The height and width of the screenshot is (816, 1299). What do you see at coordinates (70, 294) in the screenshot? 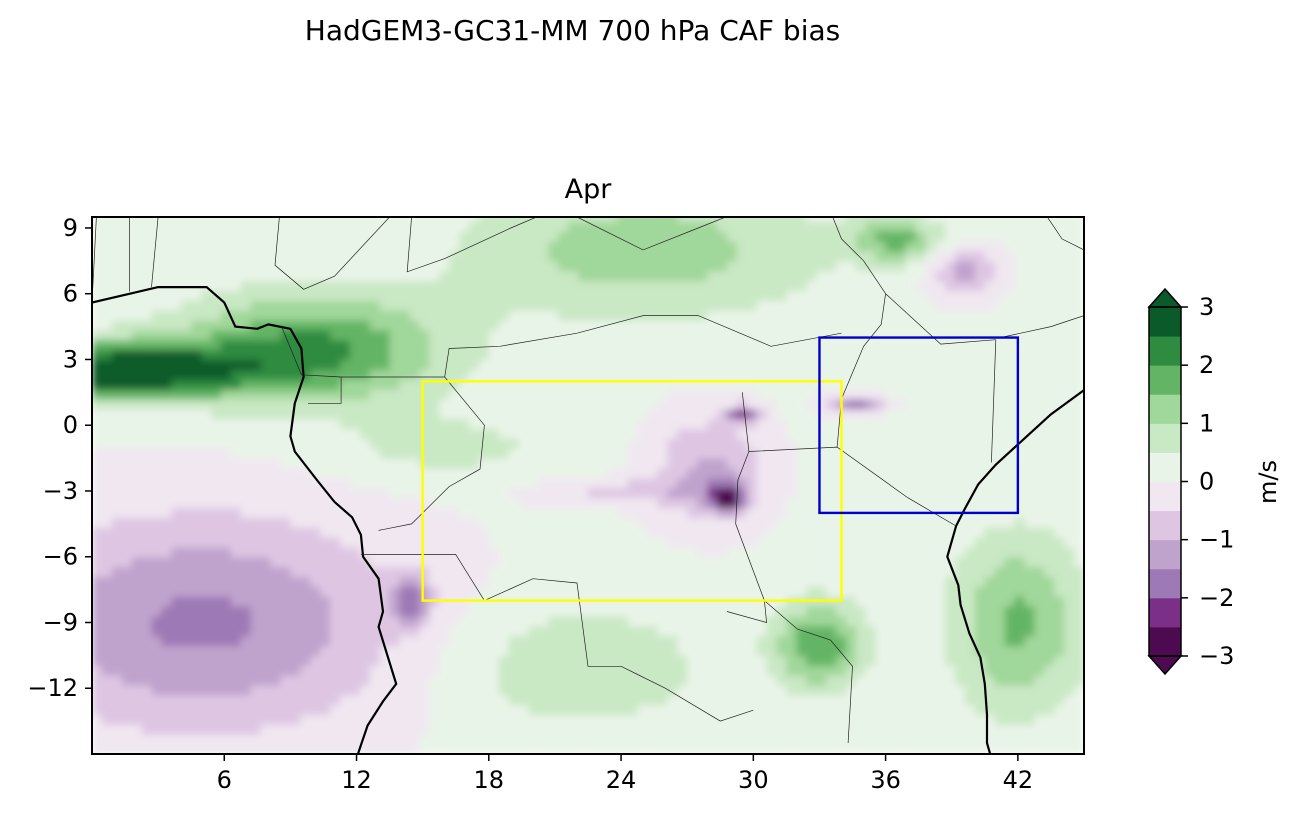
I see `y-tick-label: 6` at bounding box center [70, 294].